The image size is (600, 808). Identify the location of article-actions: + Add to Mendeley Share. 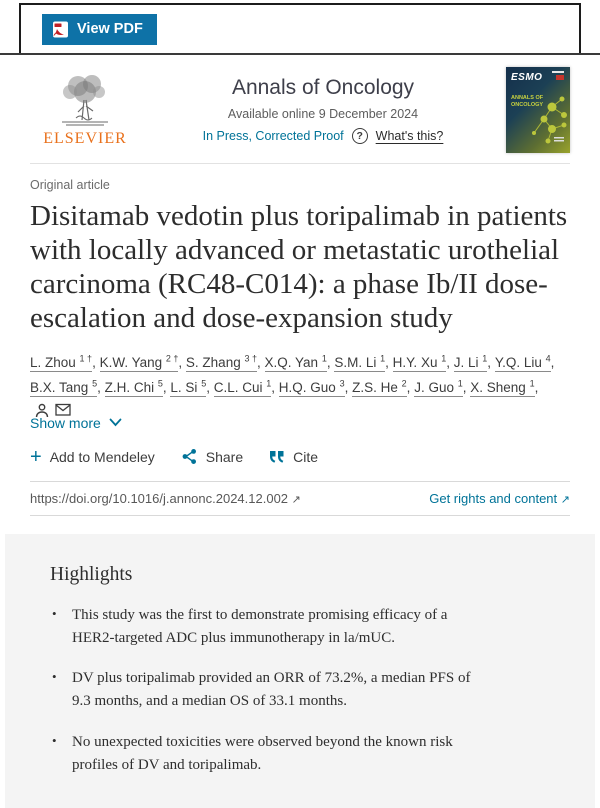
(300, 457).